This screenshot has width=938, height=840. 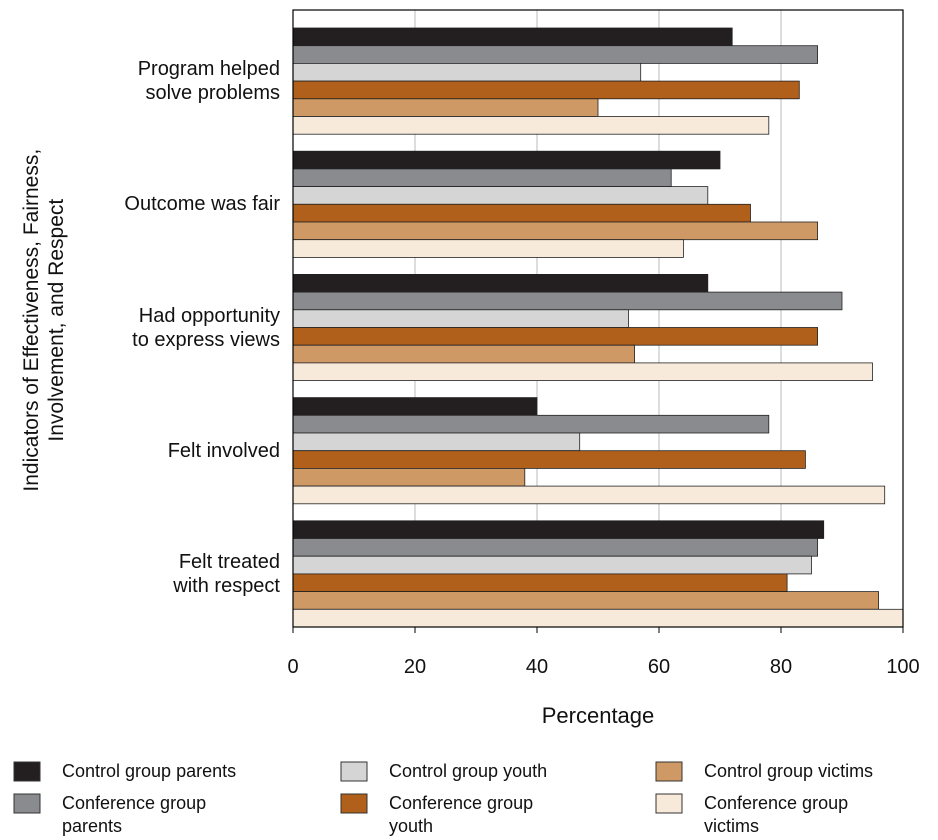 I want to click on x-tick-label: 100, so click(x=903, y=667).